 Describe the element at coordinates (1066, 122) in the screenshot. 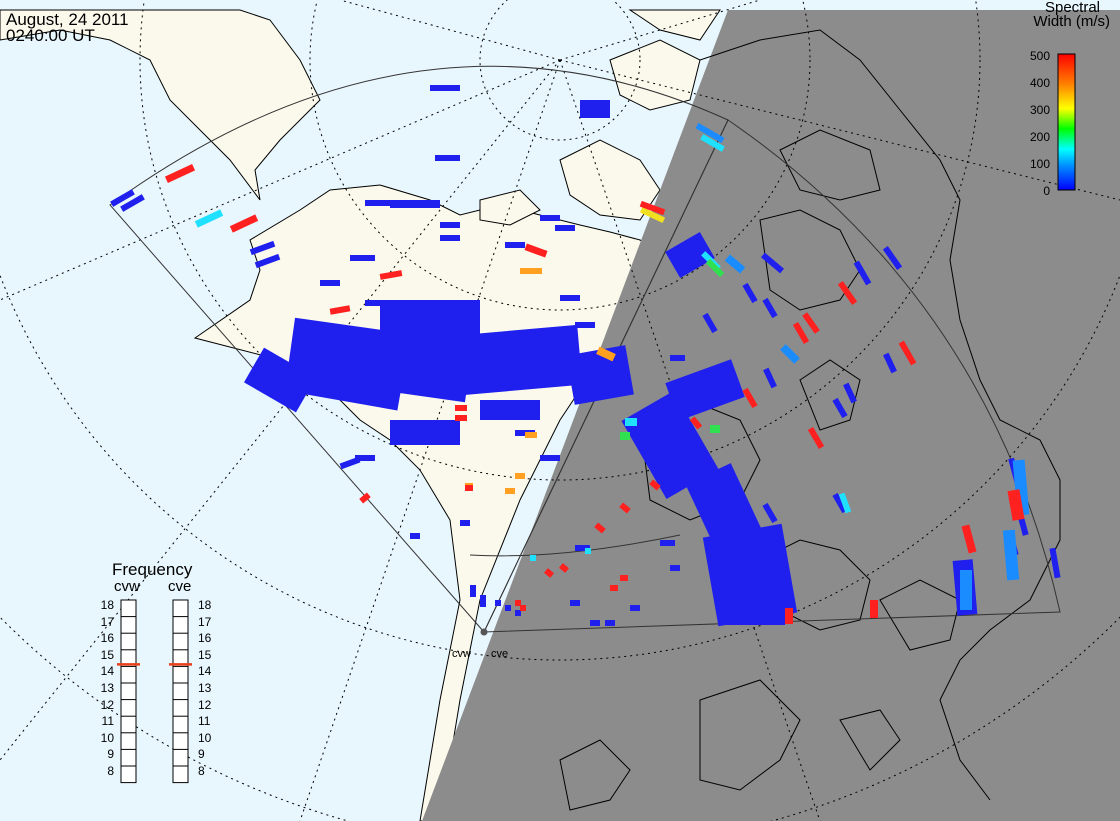

I see `colorbar` at that location.